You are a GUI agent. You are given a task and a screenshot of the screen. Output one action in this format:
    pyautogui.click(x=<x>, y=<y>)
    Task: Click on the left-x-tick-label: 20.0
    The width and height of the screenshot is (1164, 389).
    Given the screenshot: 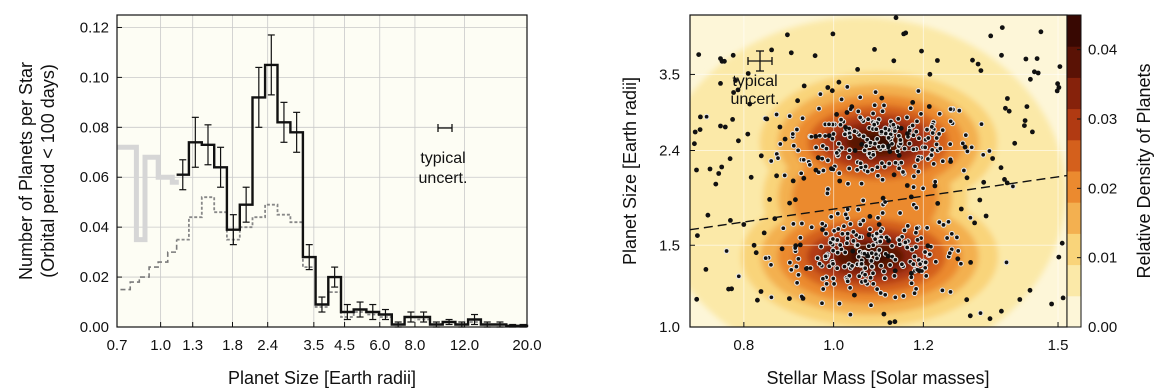 What is the action you would take?
    pyautogui.click(x=526, y=345)
    